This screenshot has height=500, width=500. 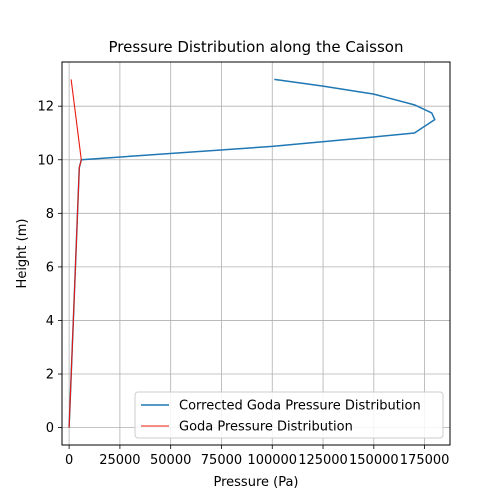 I want to click on y-tick-label: 12, so click(x=45, y=107).